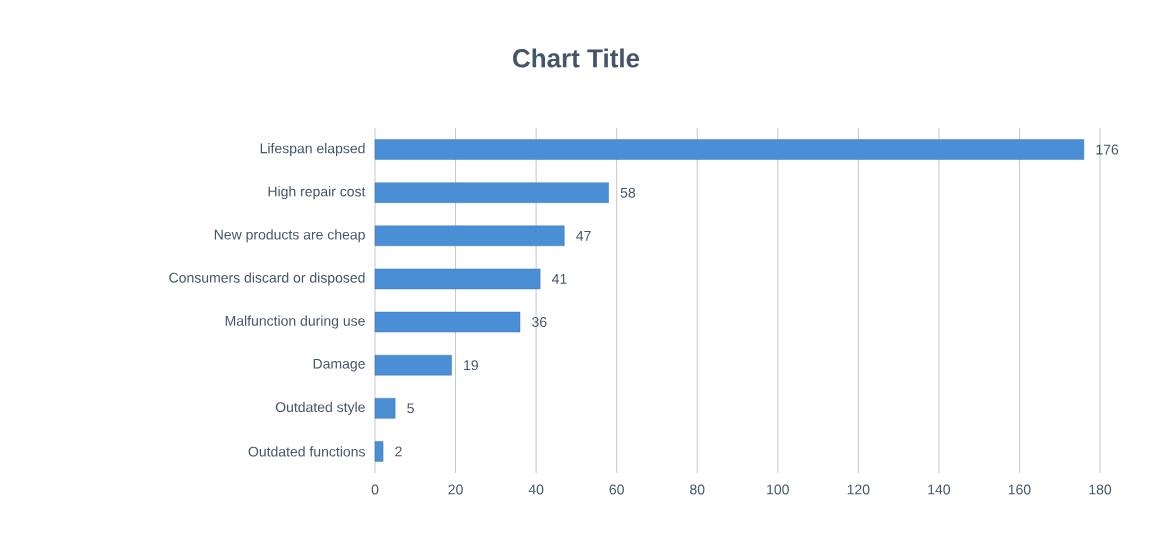 This screenshot has height=535, width=1152. What do you see at coordinates (858, 489) in the screenshot?
I see `x-tick-label: 120` at bounding box center [858, 489].